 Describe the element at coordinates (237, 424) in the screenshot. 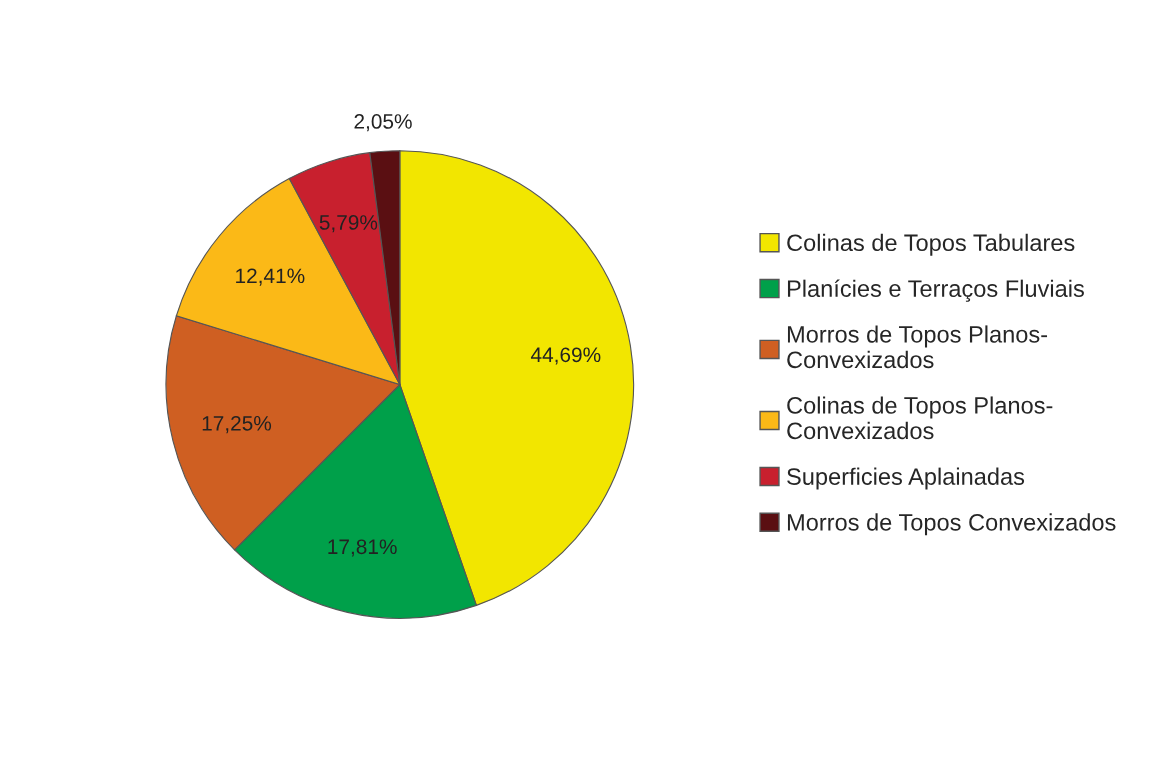

I see `data-label: 17,25%` at that location.